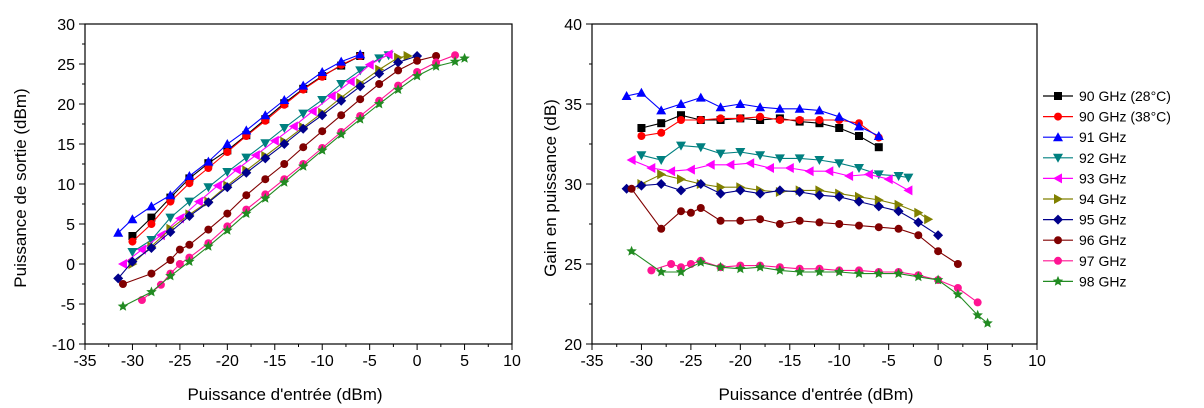  Describe the element at coordinates (322, 361) in the screenshot. I see `chart0-xtick-label: -10` at that location.